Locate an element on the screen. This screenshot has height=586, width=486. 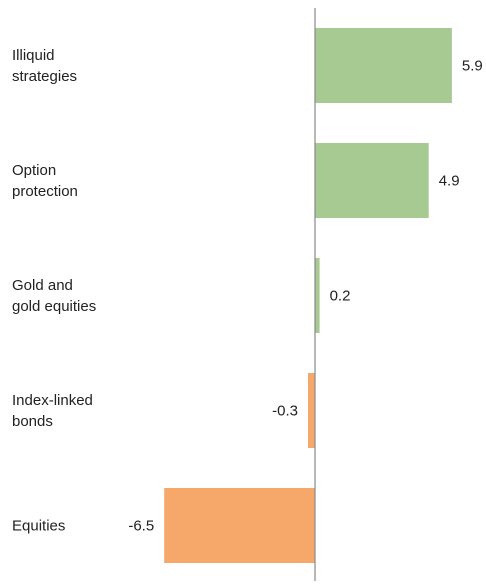
category-label-2: Gold and gold equities is located at coordinates (54, 296).